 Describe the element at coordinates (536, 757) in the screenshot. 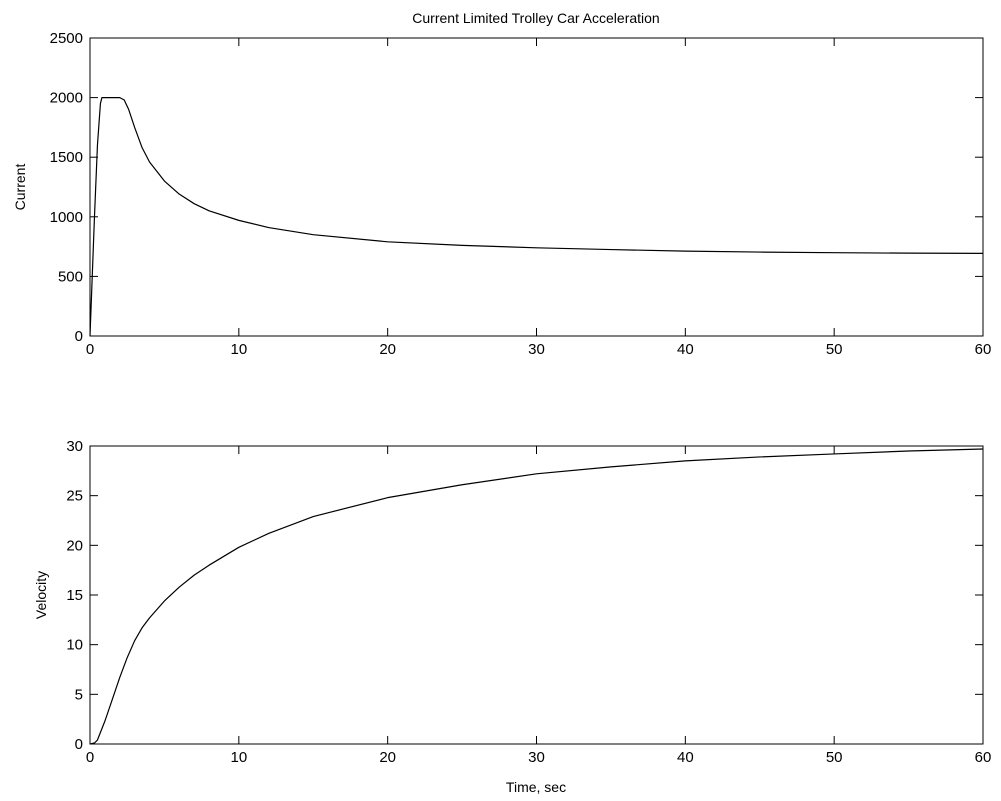

I see `velocity-xtick-label: 30` at that location.